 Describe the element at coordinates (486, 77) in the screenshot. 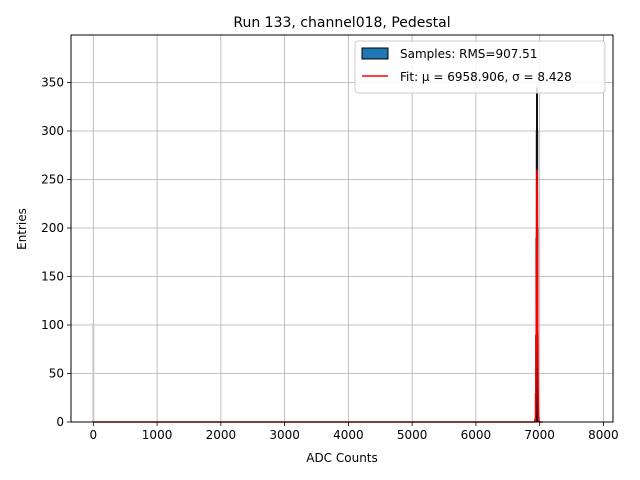

I see `legend-fit-label: Fit: μ = 6958.906, σ = 8.428` at that location.